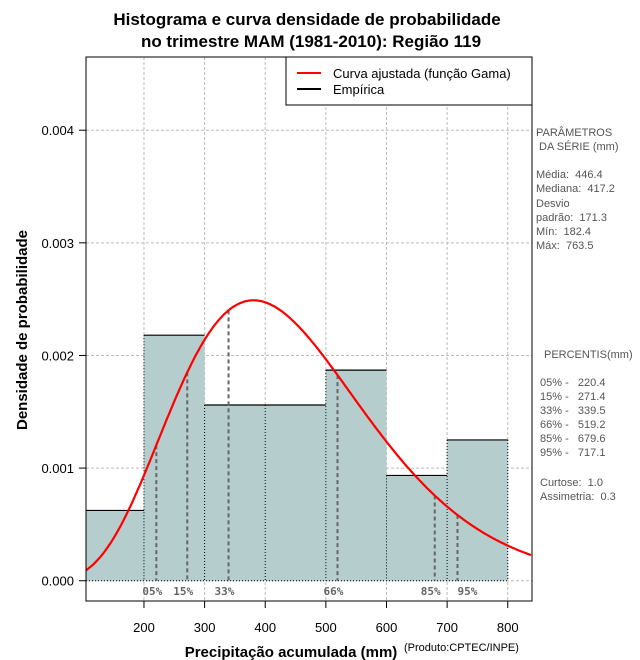  What do you see at coordinates (183, 591) in the screenshot?
I see `percentile-label: 15%` at bounding box center [183, 591].